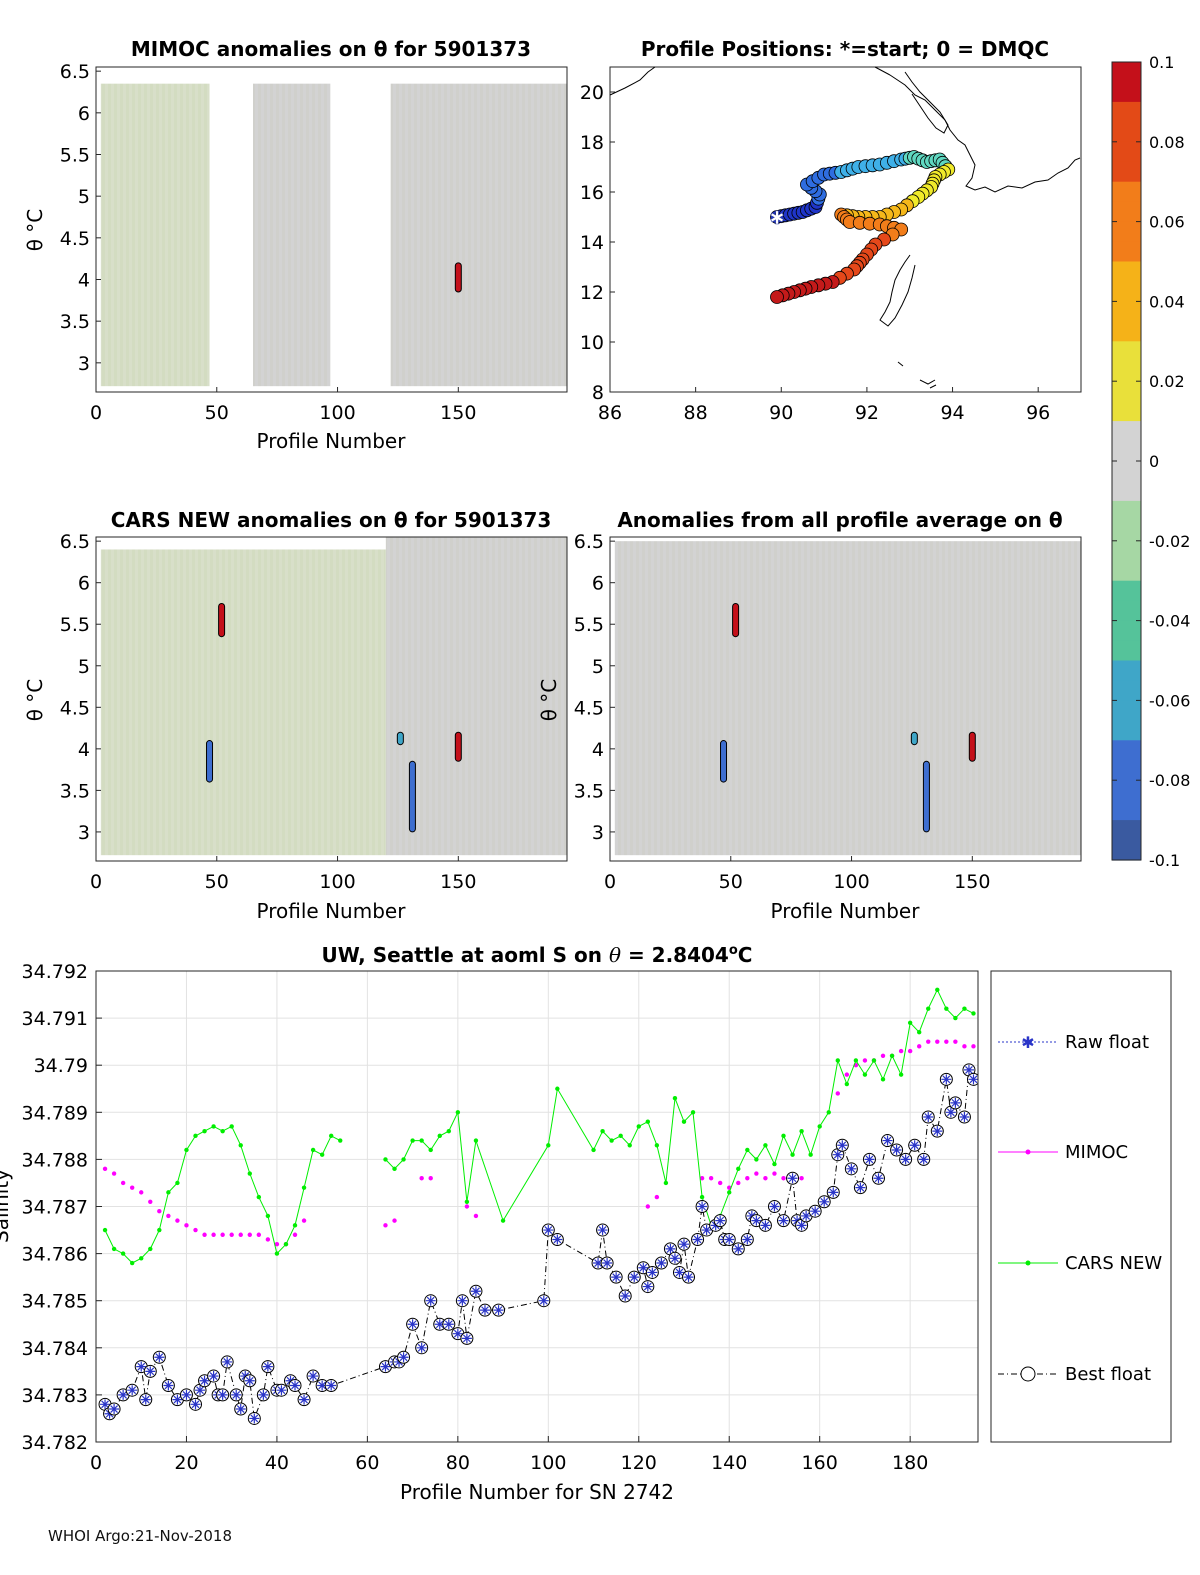 This screenshot has width=1200, height=1575. I want to click on cars-ytick-label: 3, so click(84, 833).